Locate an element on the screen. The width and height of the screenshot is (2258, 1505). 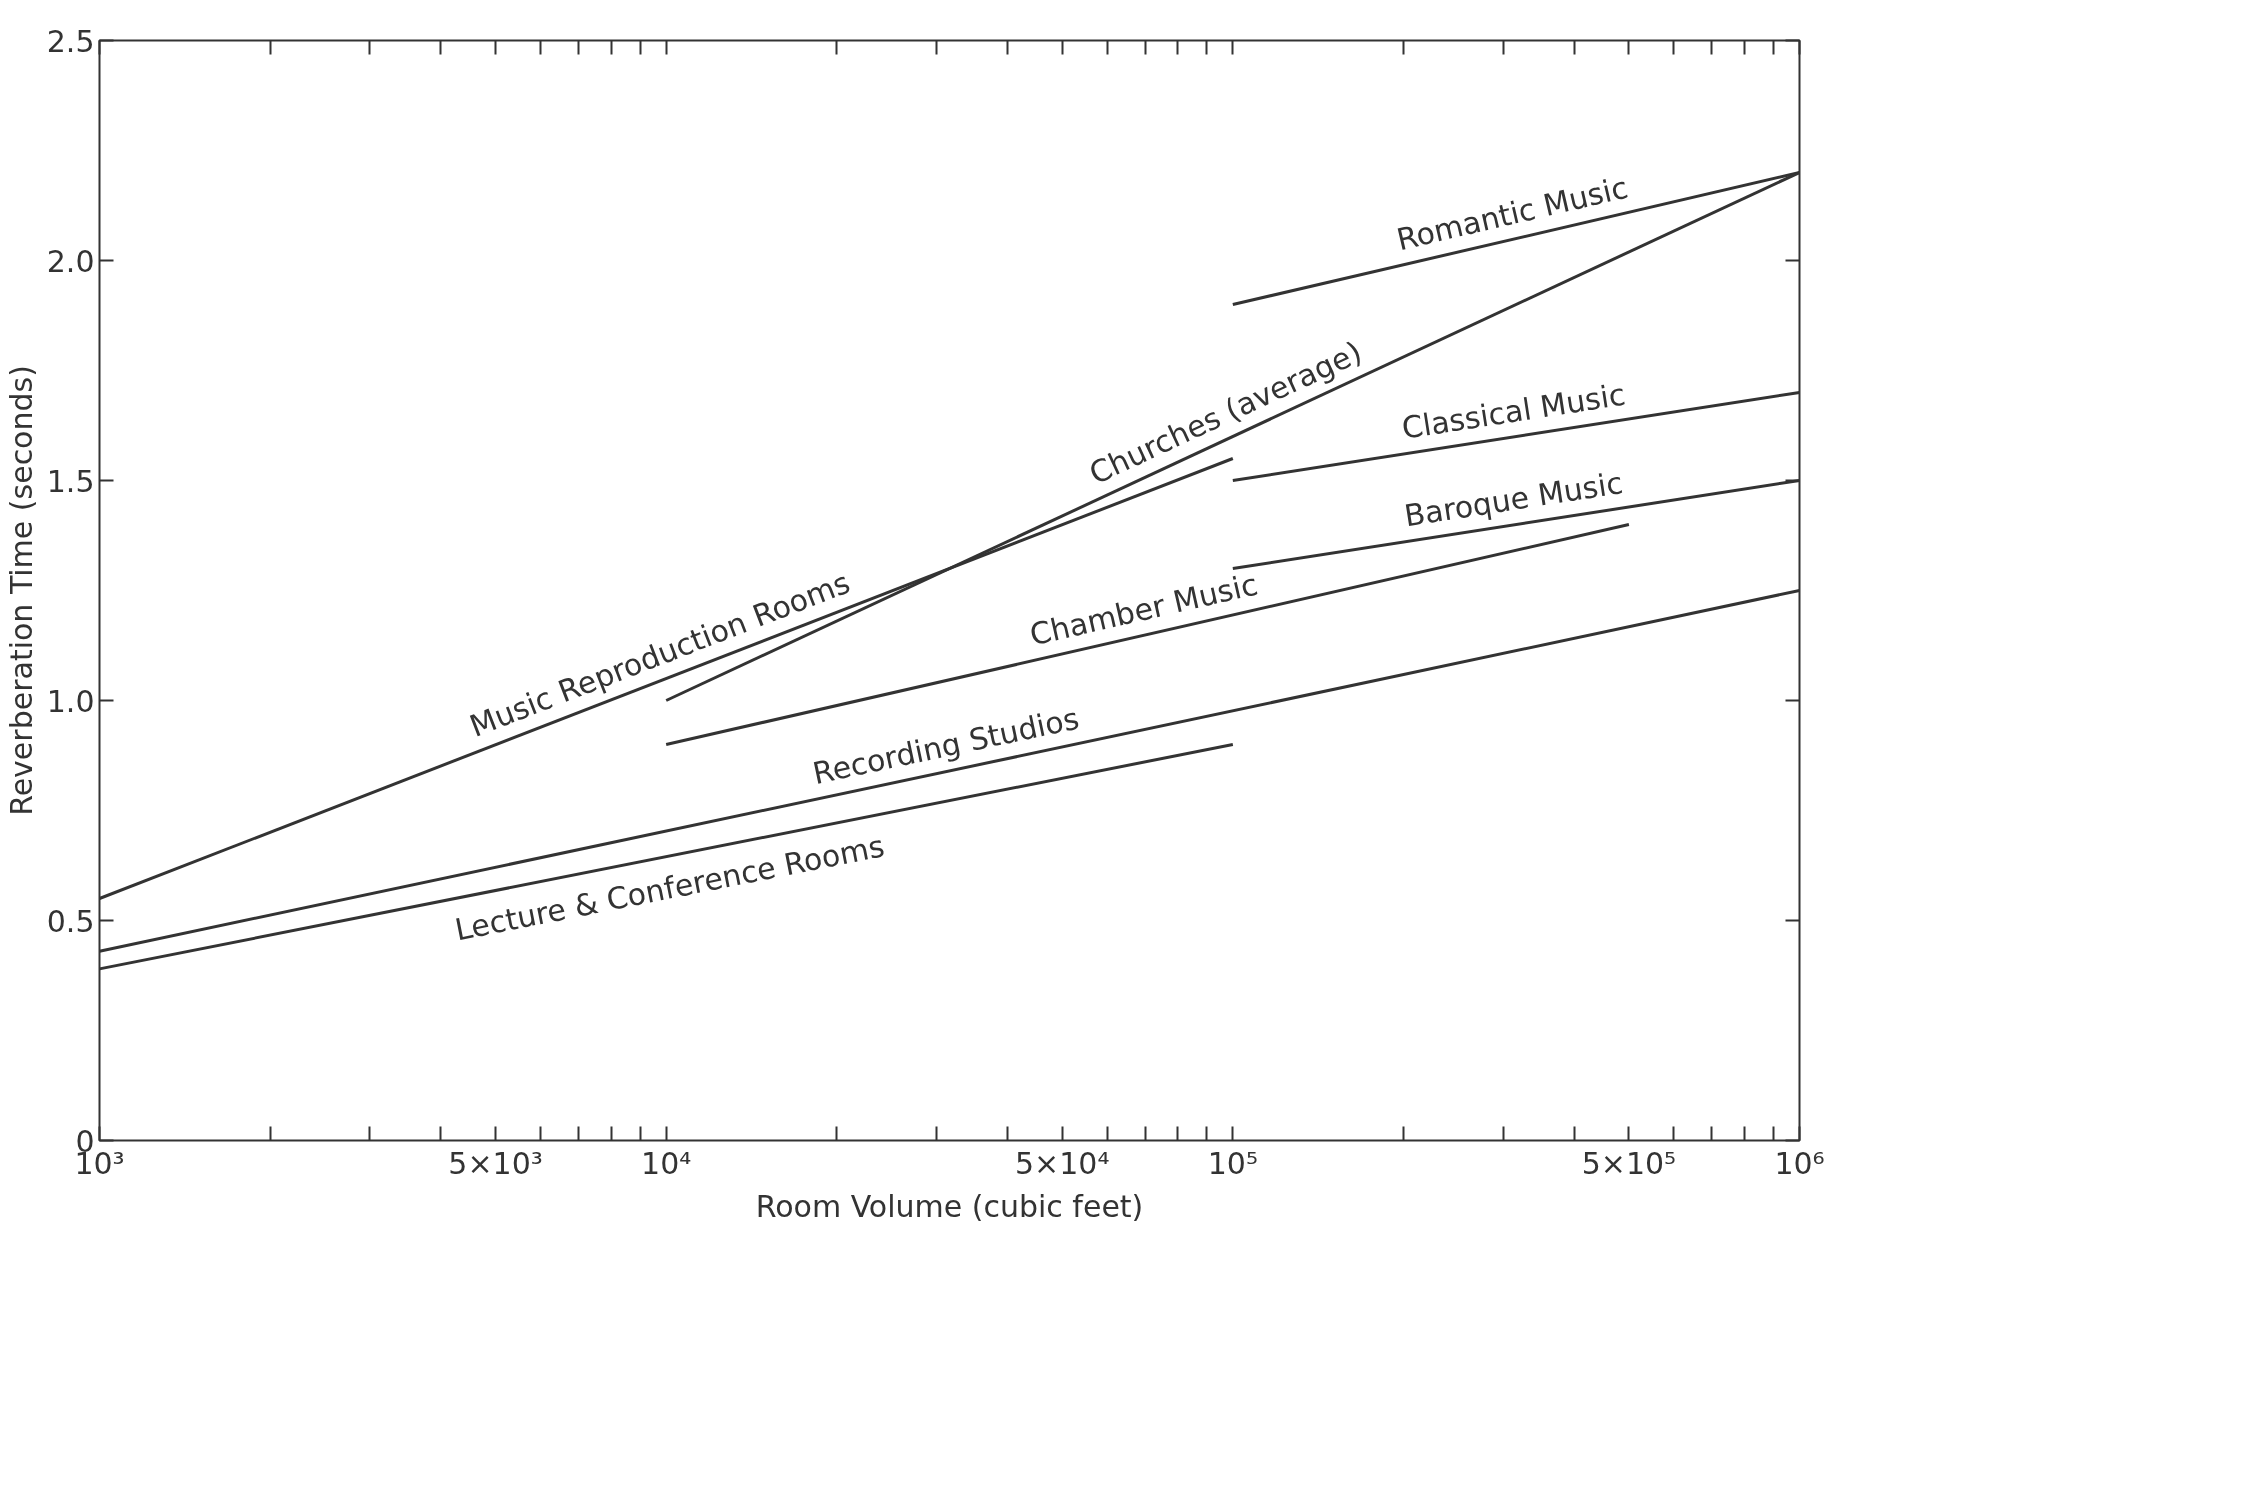
x-tick-label: 10⁴ is located at coordinates (666, 1163).